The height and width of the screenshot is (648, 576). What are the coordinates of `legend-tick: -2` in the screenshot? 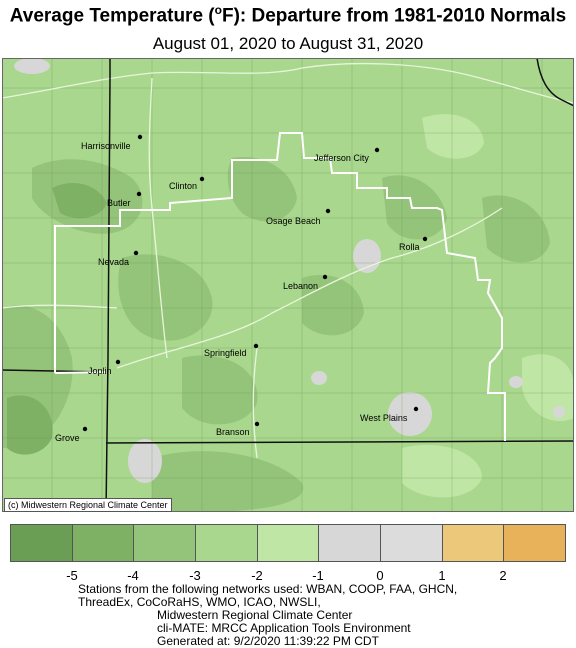 It's located at (257, 575).